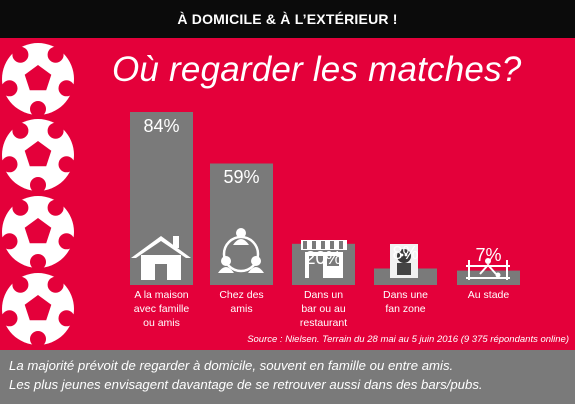 The image size is (575, 404). Describe the element at coordinates (161, 309) in the screenshot. I see `category-label: A la maison avec famille ou amis` at that location.